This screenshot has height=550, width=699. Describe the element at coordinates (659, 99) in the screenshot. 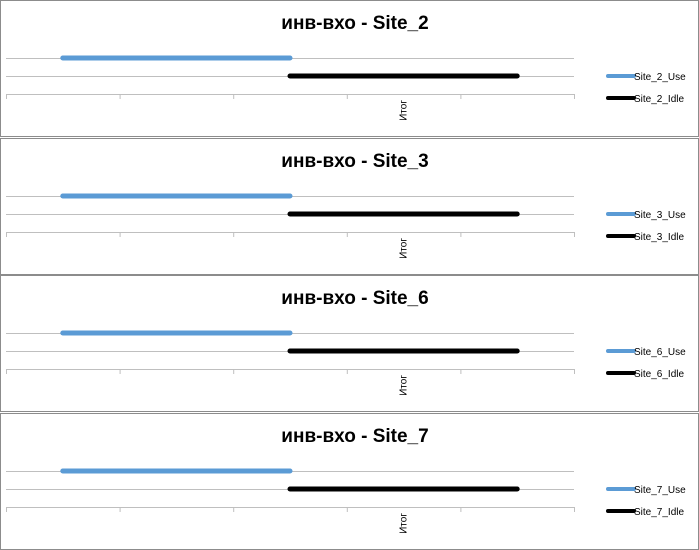

I see `legend-label: Site_2_Idle` at that location.